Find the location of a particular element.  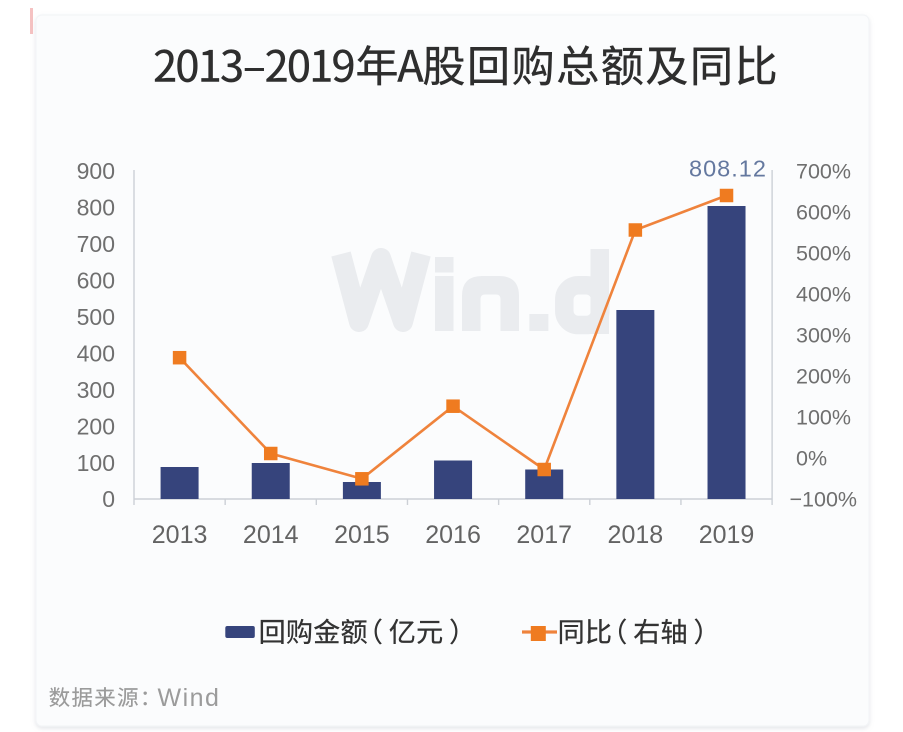

svg-text: 500% is located at coordinates (823, 254).